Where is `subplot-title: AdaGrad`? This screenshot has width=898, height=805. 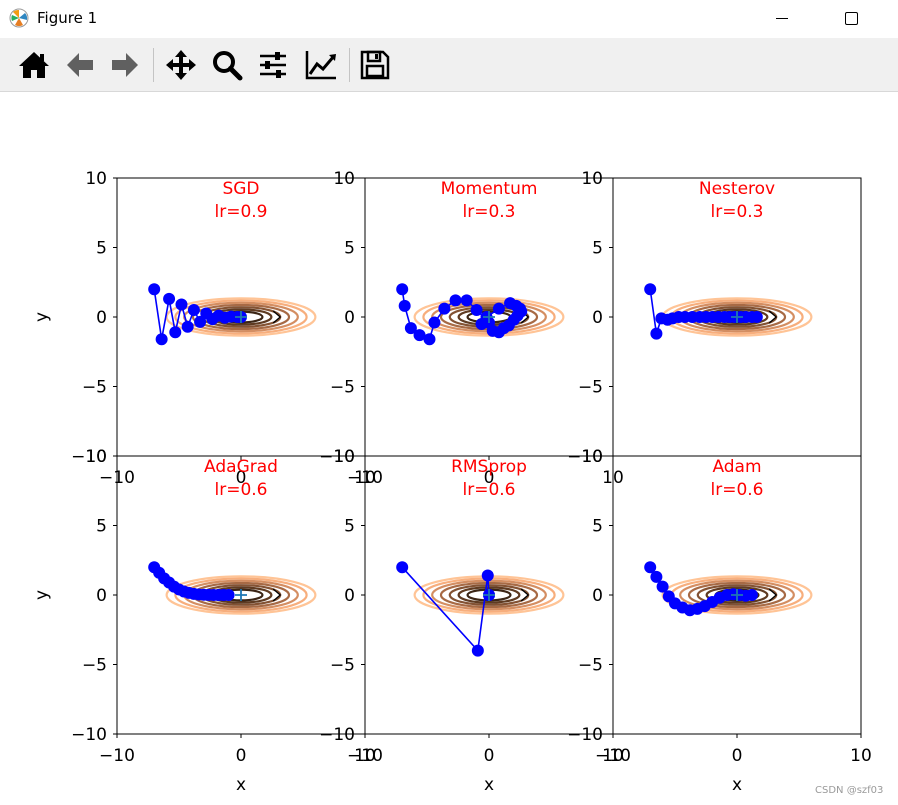
subplot-title: AdaGrad is located at coordinates (241, 467).